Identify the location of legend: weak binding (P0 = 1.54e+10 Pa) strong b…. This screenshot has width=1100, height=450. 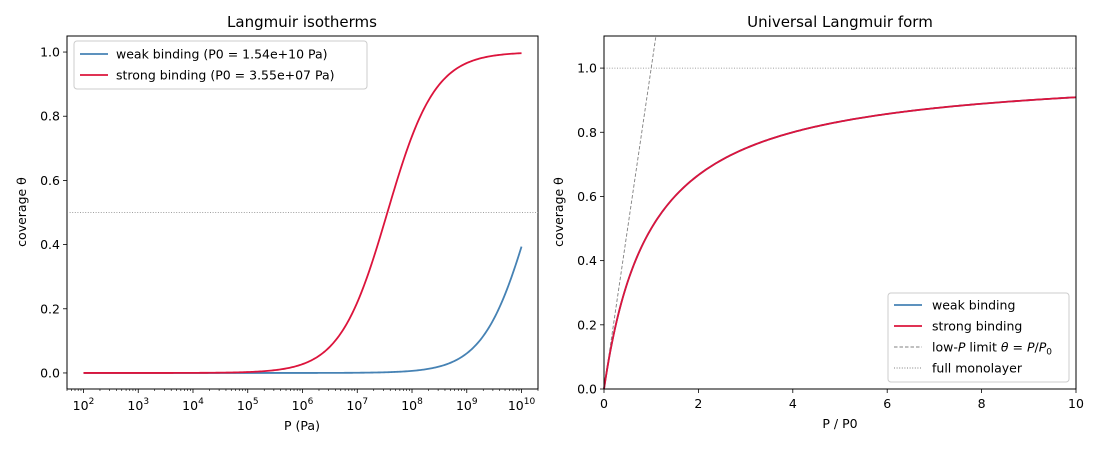
(220, 65).